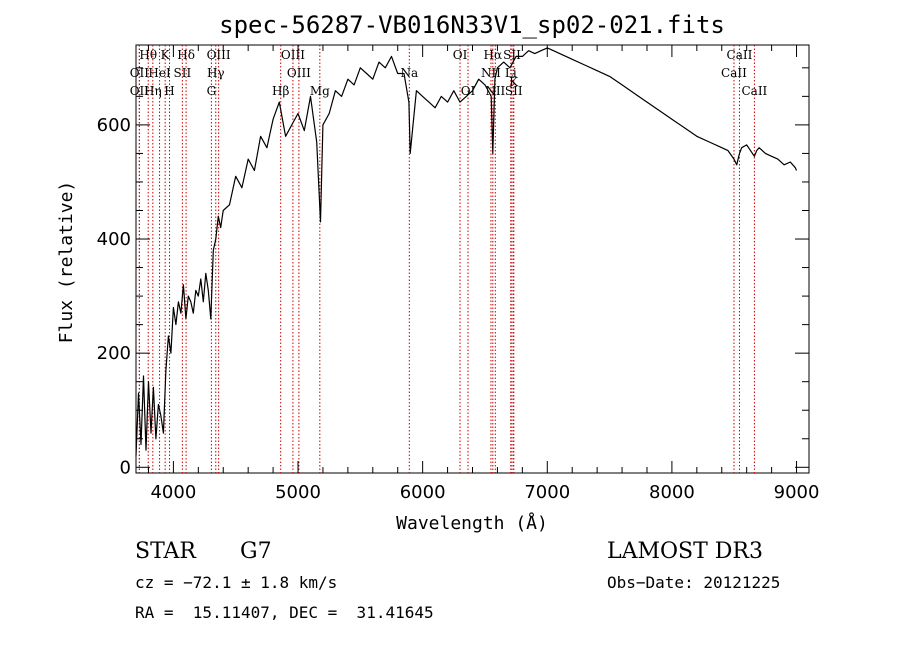 This screenshot has width=900, height=649. Describe the element at coordinates (320, 91) in the screenshot. I see `line-label-15: Mg` at that location.